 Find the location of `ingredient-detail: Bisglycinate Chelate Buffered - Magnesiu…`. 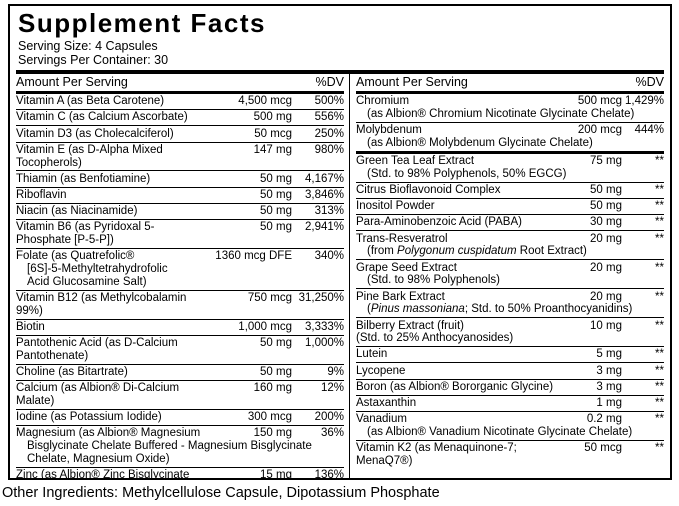

ingredient-detail: Bisglycinate Chelate Buffered - Magnesiu… is located at coordinates (169, 446).